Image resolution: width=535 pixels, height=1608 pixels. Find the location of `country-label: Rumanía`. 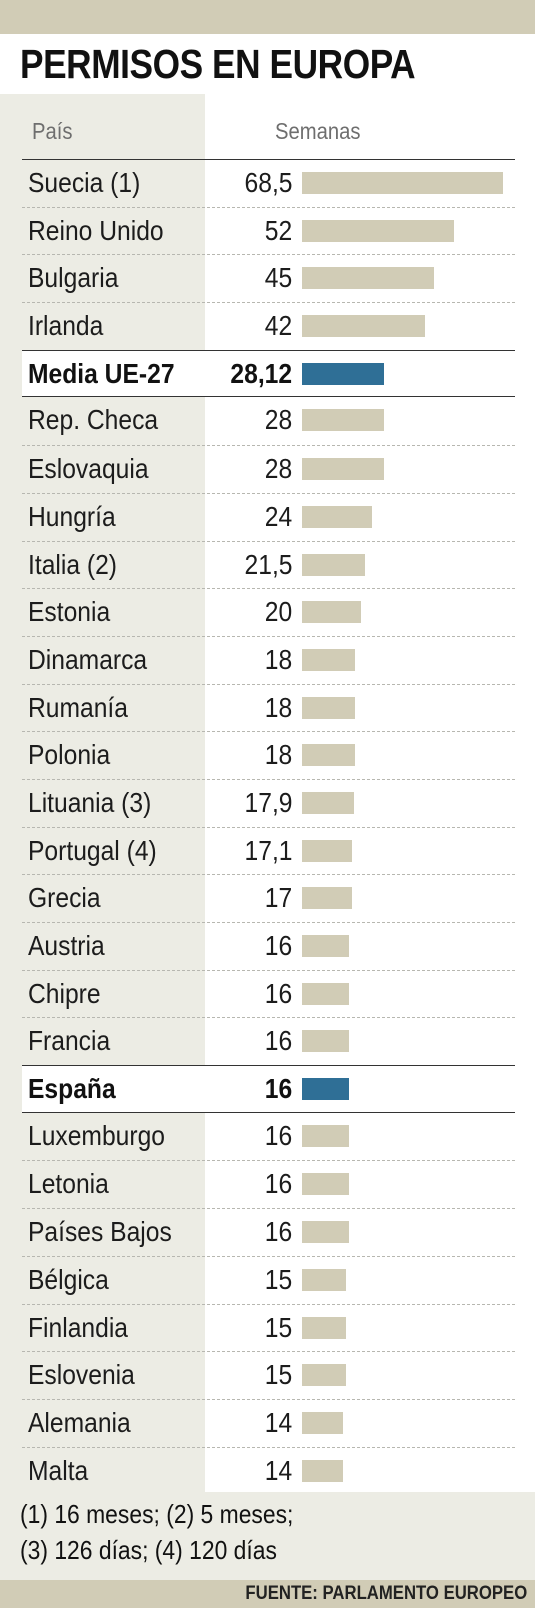

country-label: Rumanía is located at coordinates (78, 707).